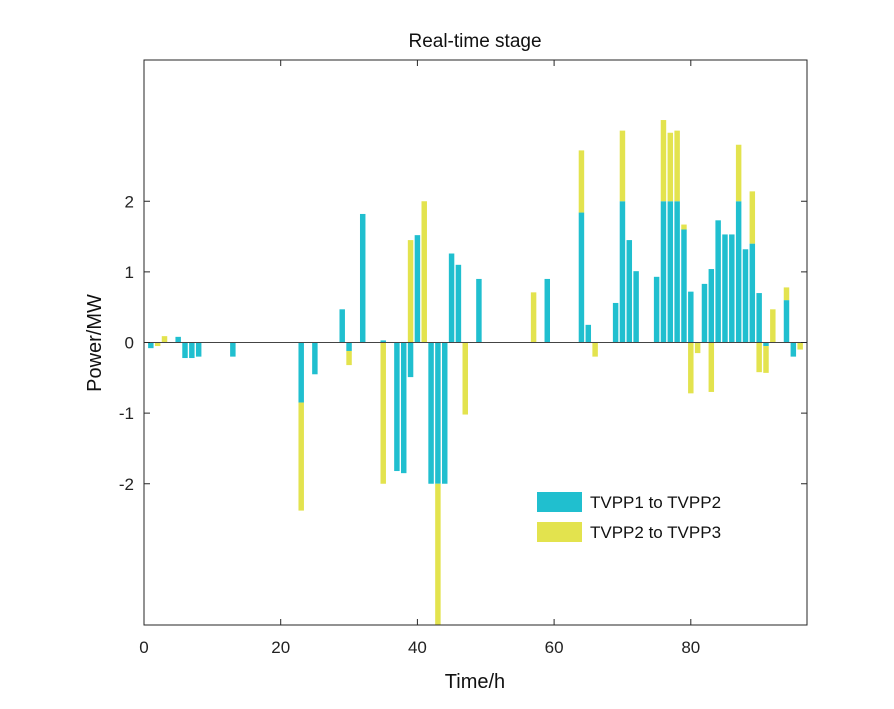 This screenshot has height=709, width=894. Describe the element at coordinates (126, 484) in the screenshot. I see `y-tick-label: -2` at that location.